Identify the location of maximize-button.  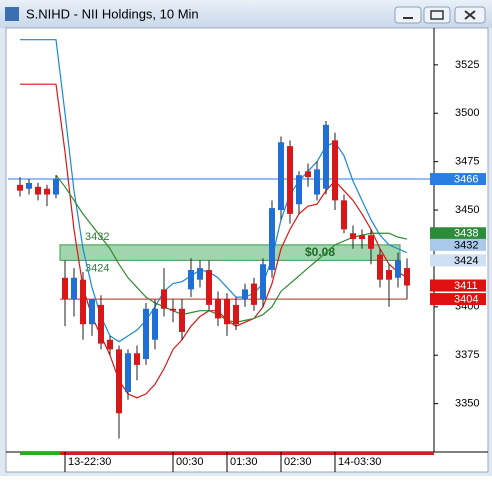
(437, 15).